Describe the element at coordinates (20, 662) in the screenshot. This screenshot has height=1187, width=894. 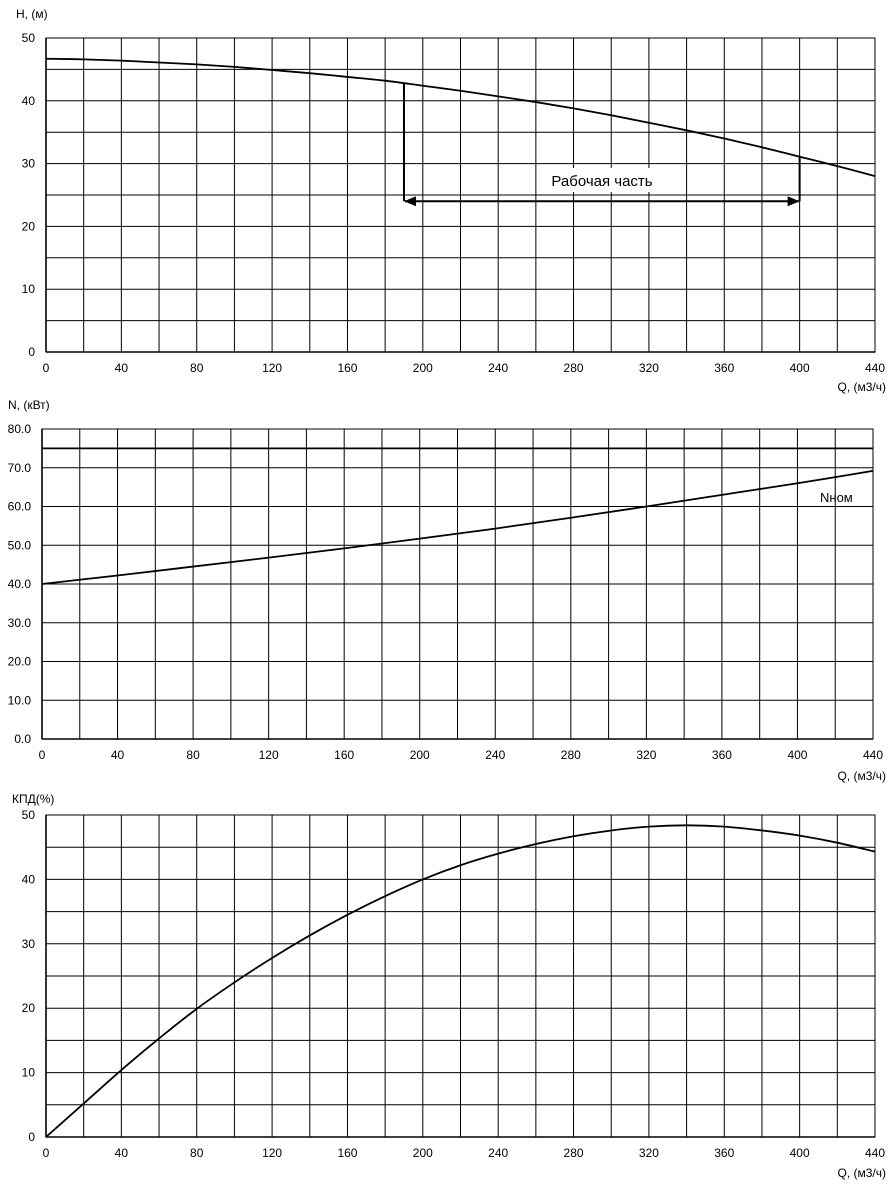
I see `y-tick-label: 20.0` at that location.